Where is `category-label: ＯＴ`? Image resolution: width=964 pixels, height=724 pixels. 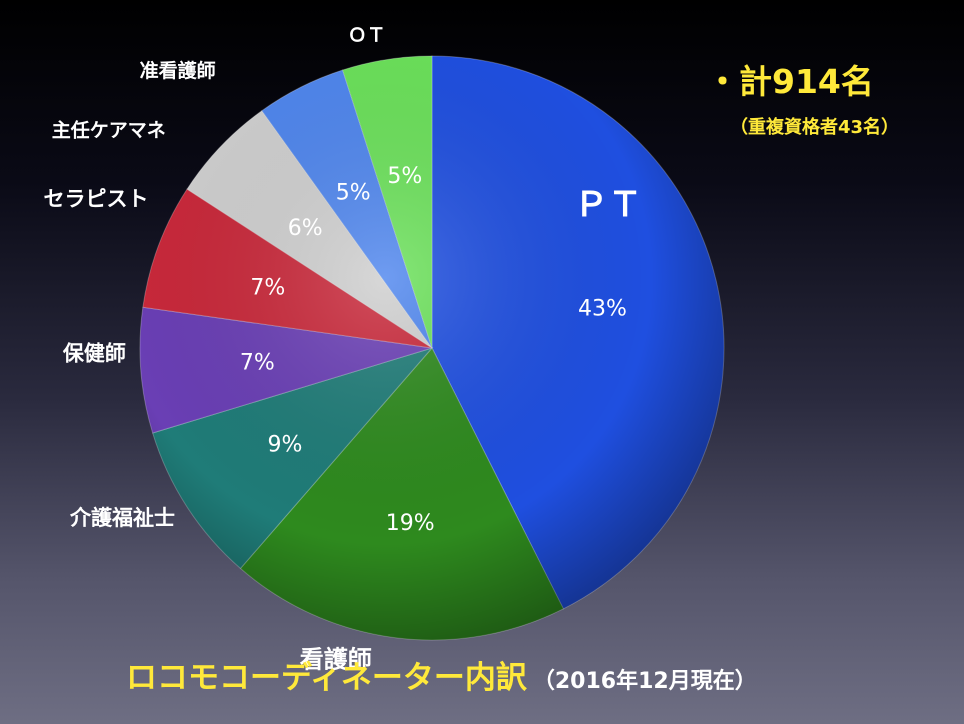 category-label: ＯＴ is located at coordinates (367, 36).